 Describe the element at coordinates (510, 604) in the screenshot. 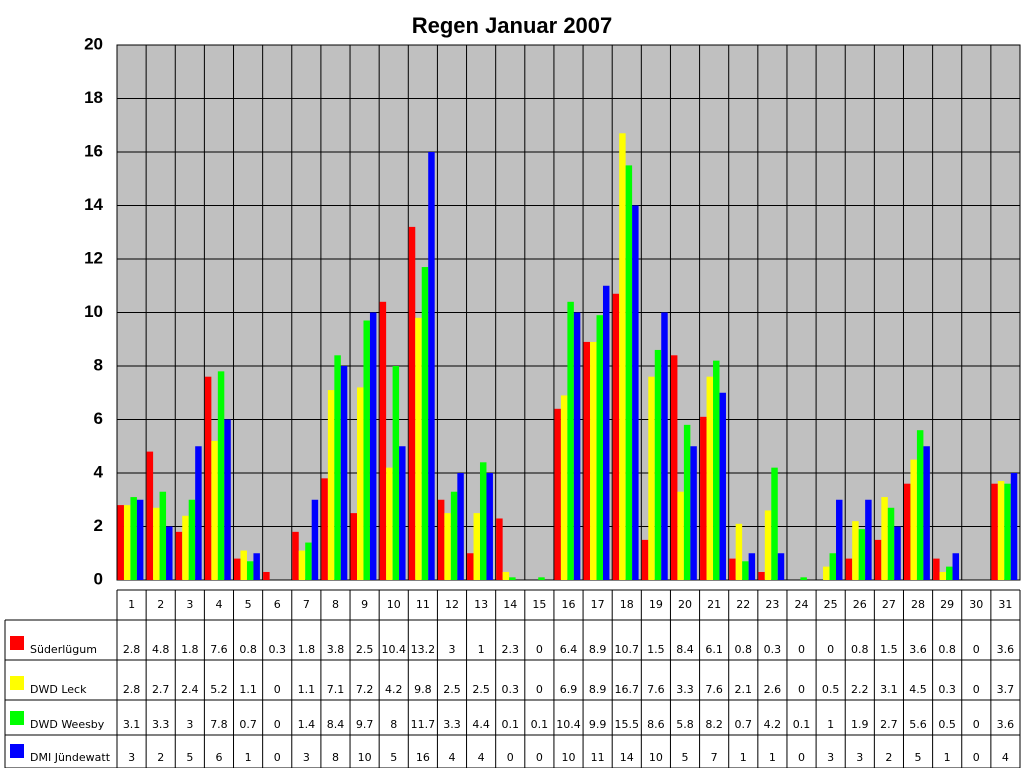

I see `x-tick-label: 14` at that location.